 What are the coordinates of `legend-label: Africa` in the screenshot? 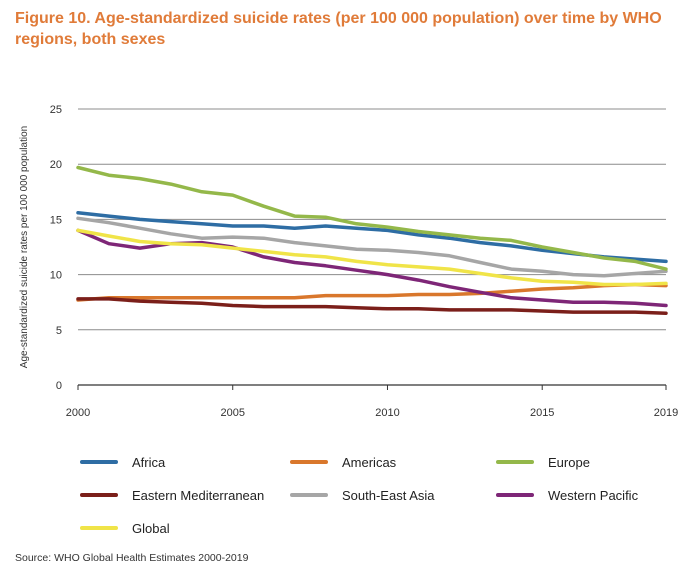 It's located at (149, 462).